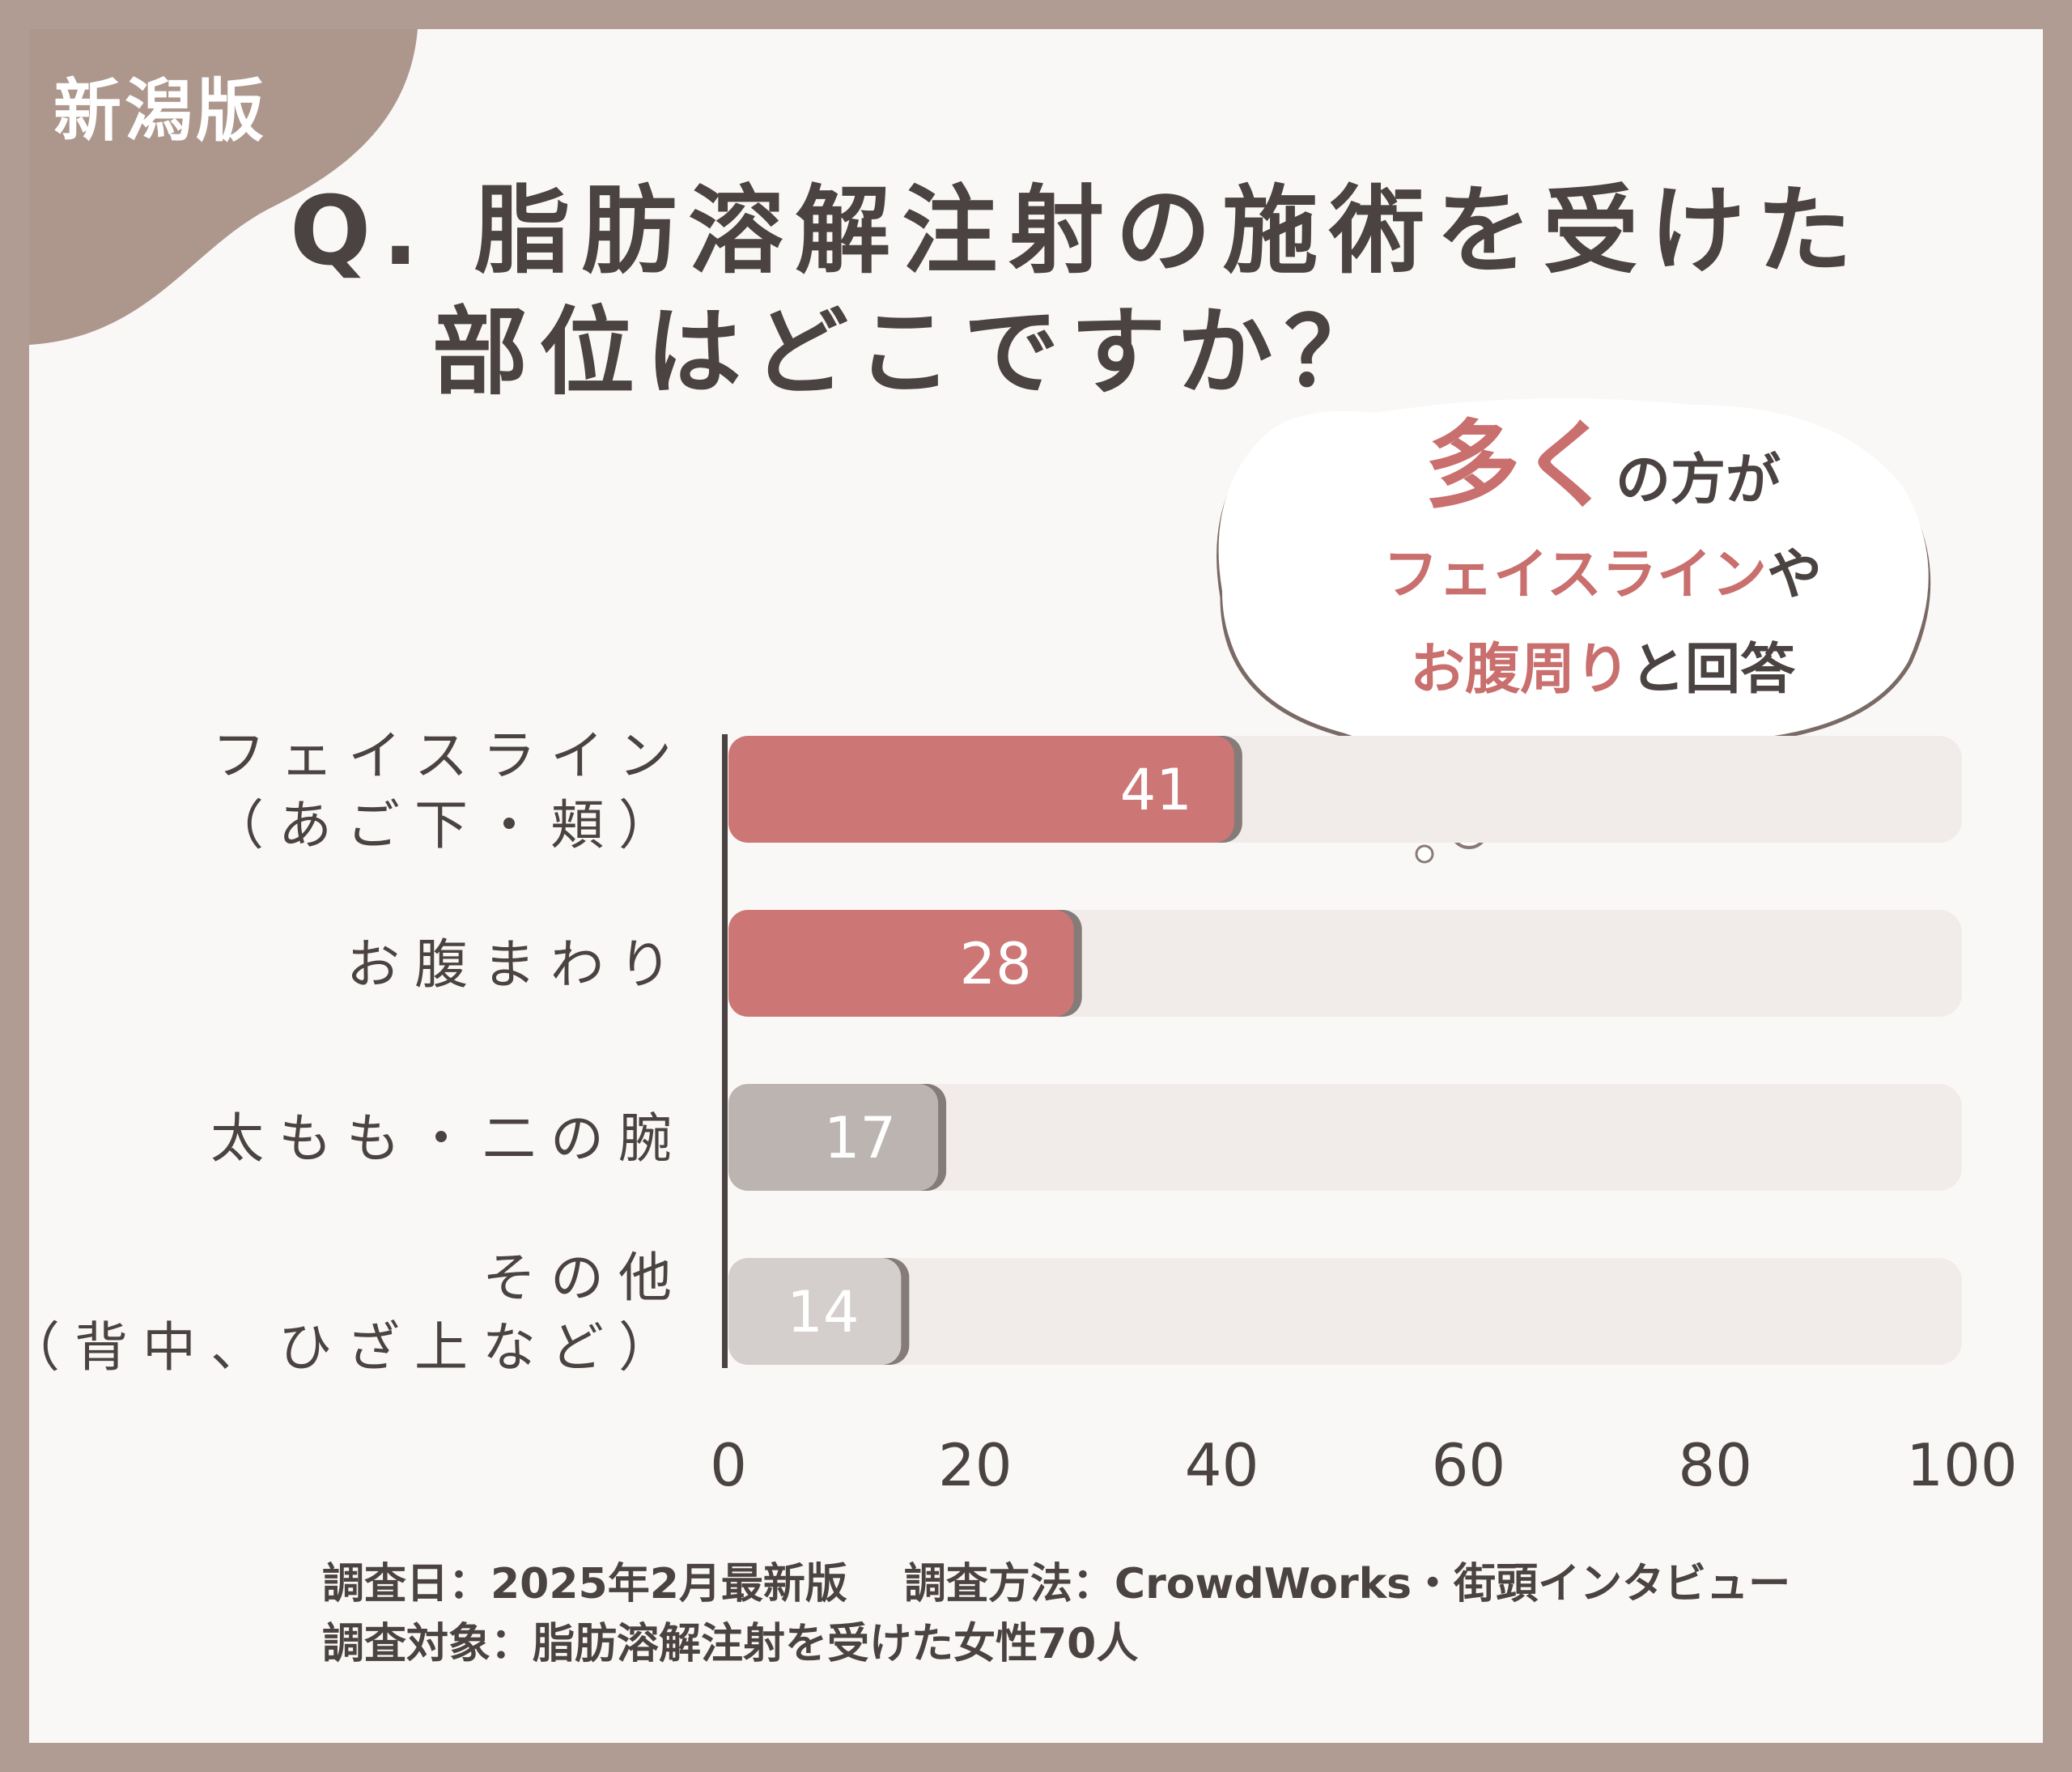  I want to click on title-line-2: 部位はどこですか？, so click(911, 352).